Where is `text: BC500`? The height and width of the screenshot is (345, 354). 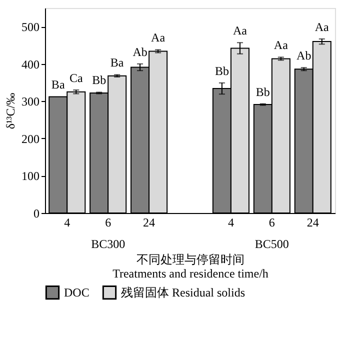 text: BC500 is located at coordinates (271, 244).